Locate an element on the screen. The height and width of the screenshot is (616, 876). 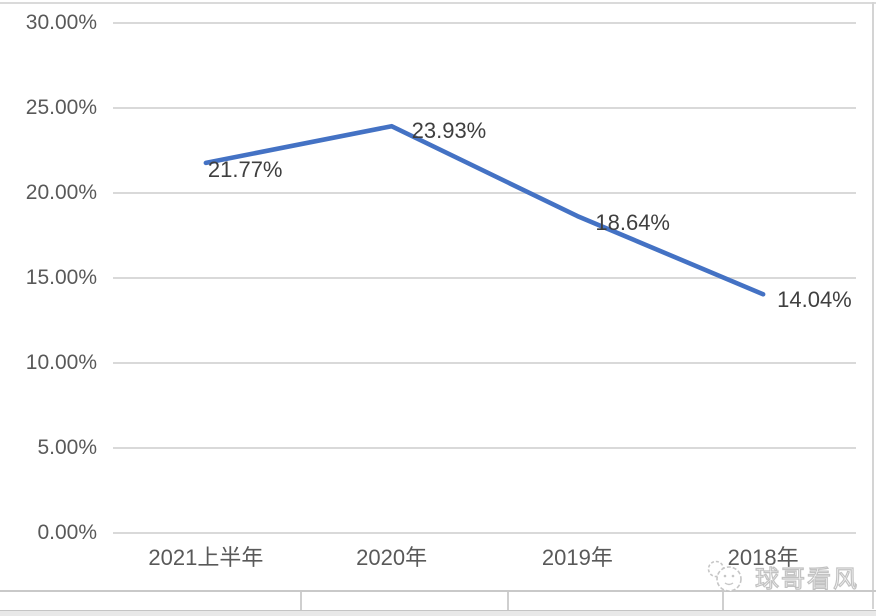
x-axis-category-label: 2020年 is located at coordinates (392, 557).